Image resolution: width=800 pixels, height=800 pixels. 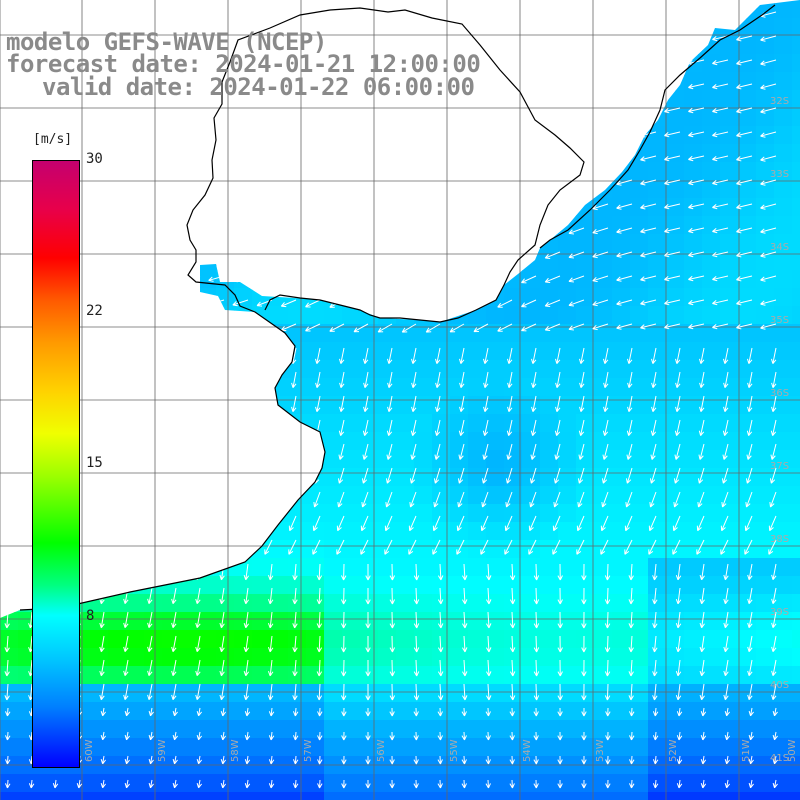 What do you see at coordinates (381, 750) in the screenshot?
I see `lon-label: 56W` at bounding box center [381, 750].